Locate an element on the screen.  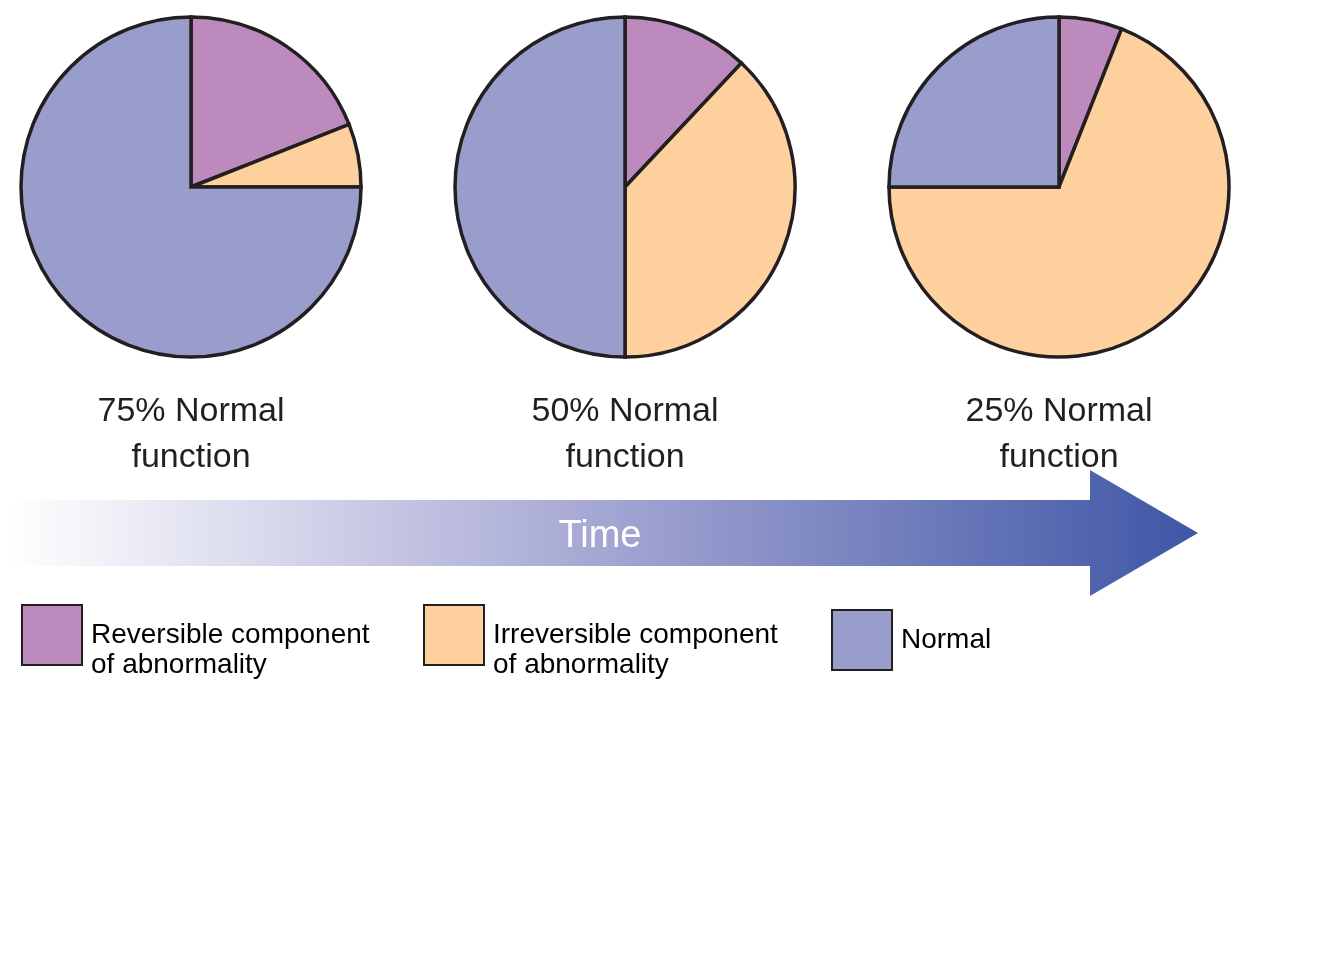
legend-label: Reversible component of abnormality is located at coordinates (230, 648).